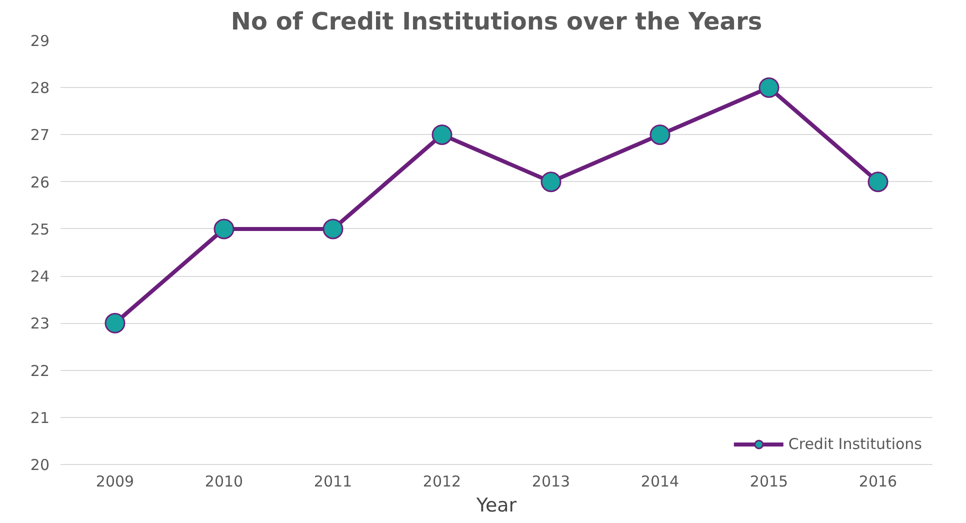 Image resolution: width=966 pixels, height=523 pixels. Describe the element at coordinates (40, 465) in the screenshot. I see `y-tick-label: 20` at that location.